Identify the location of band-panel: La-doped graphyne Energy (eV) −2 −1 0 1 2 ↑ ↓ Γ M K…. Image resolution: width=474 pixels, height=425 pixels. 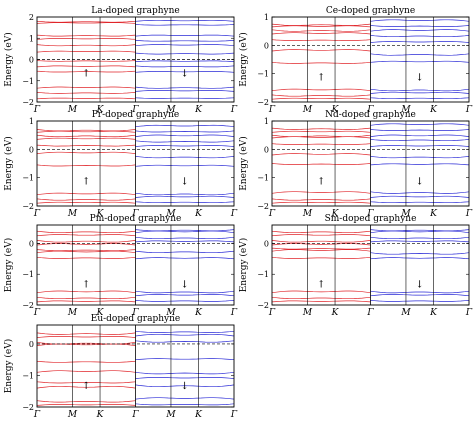
(120, 60).